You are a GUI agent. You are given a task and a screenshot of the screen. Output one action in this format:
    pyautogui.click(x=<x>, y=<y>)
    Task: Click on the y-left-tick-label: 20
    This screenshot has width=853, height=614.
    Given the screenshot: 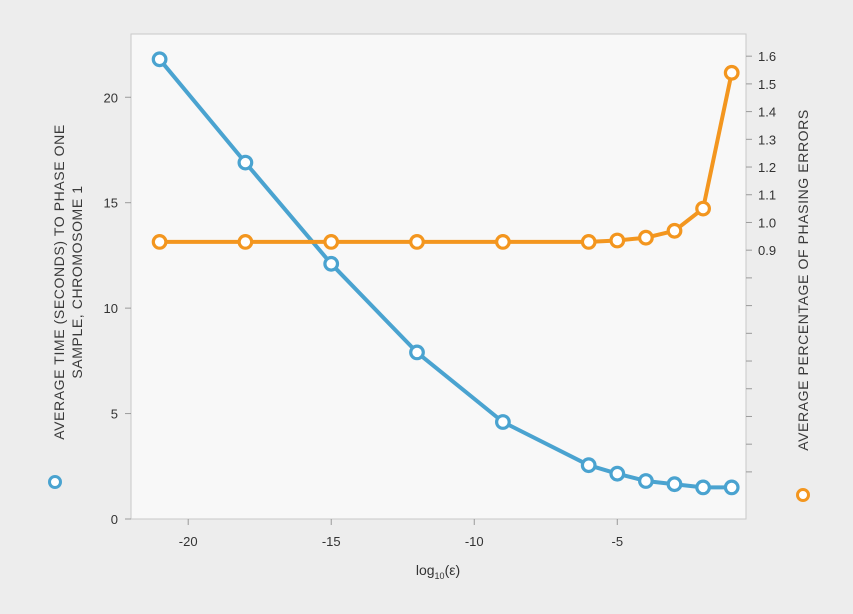 What is the action you would take?
    pyautogui.click(x=111, y=97)
    